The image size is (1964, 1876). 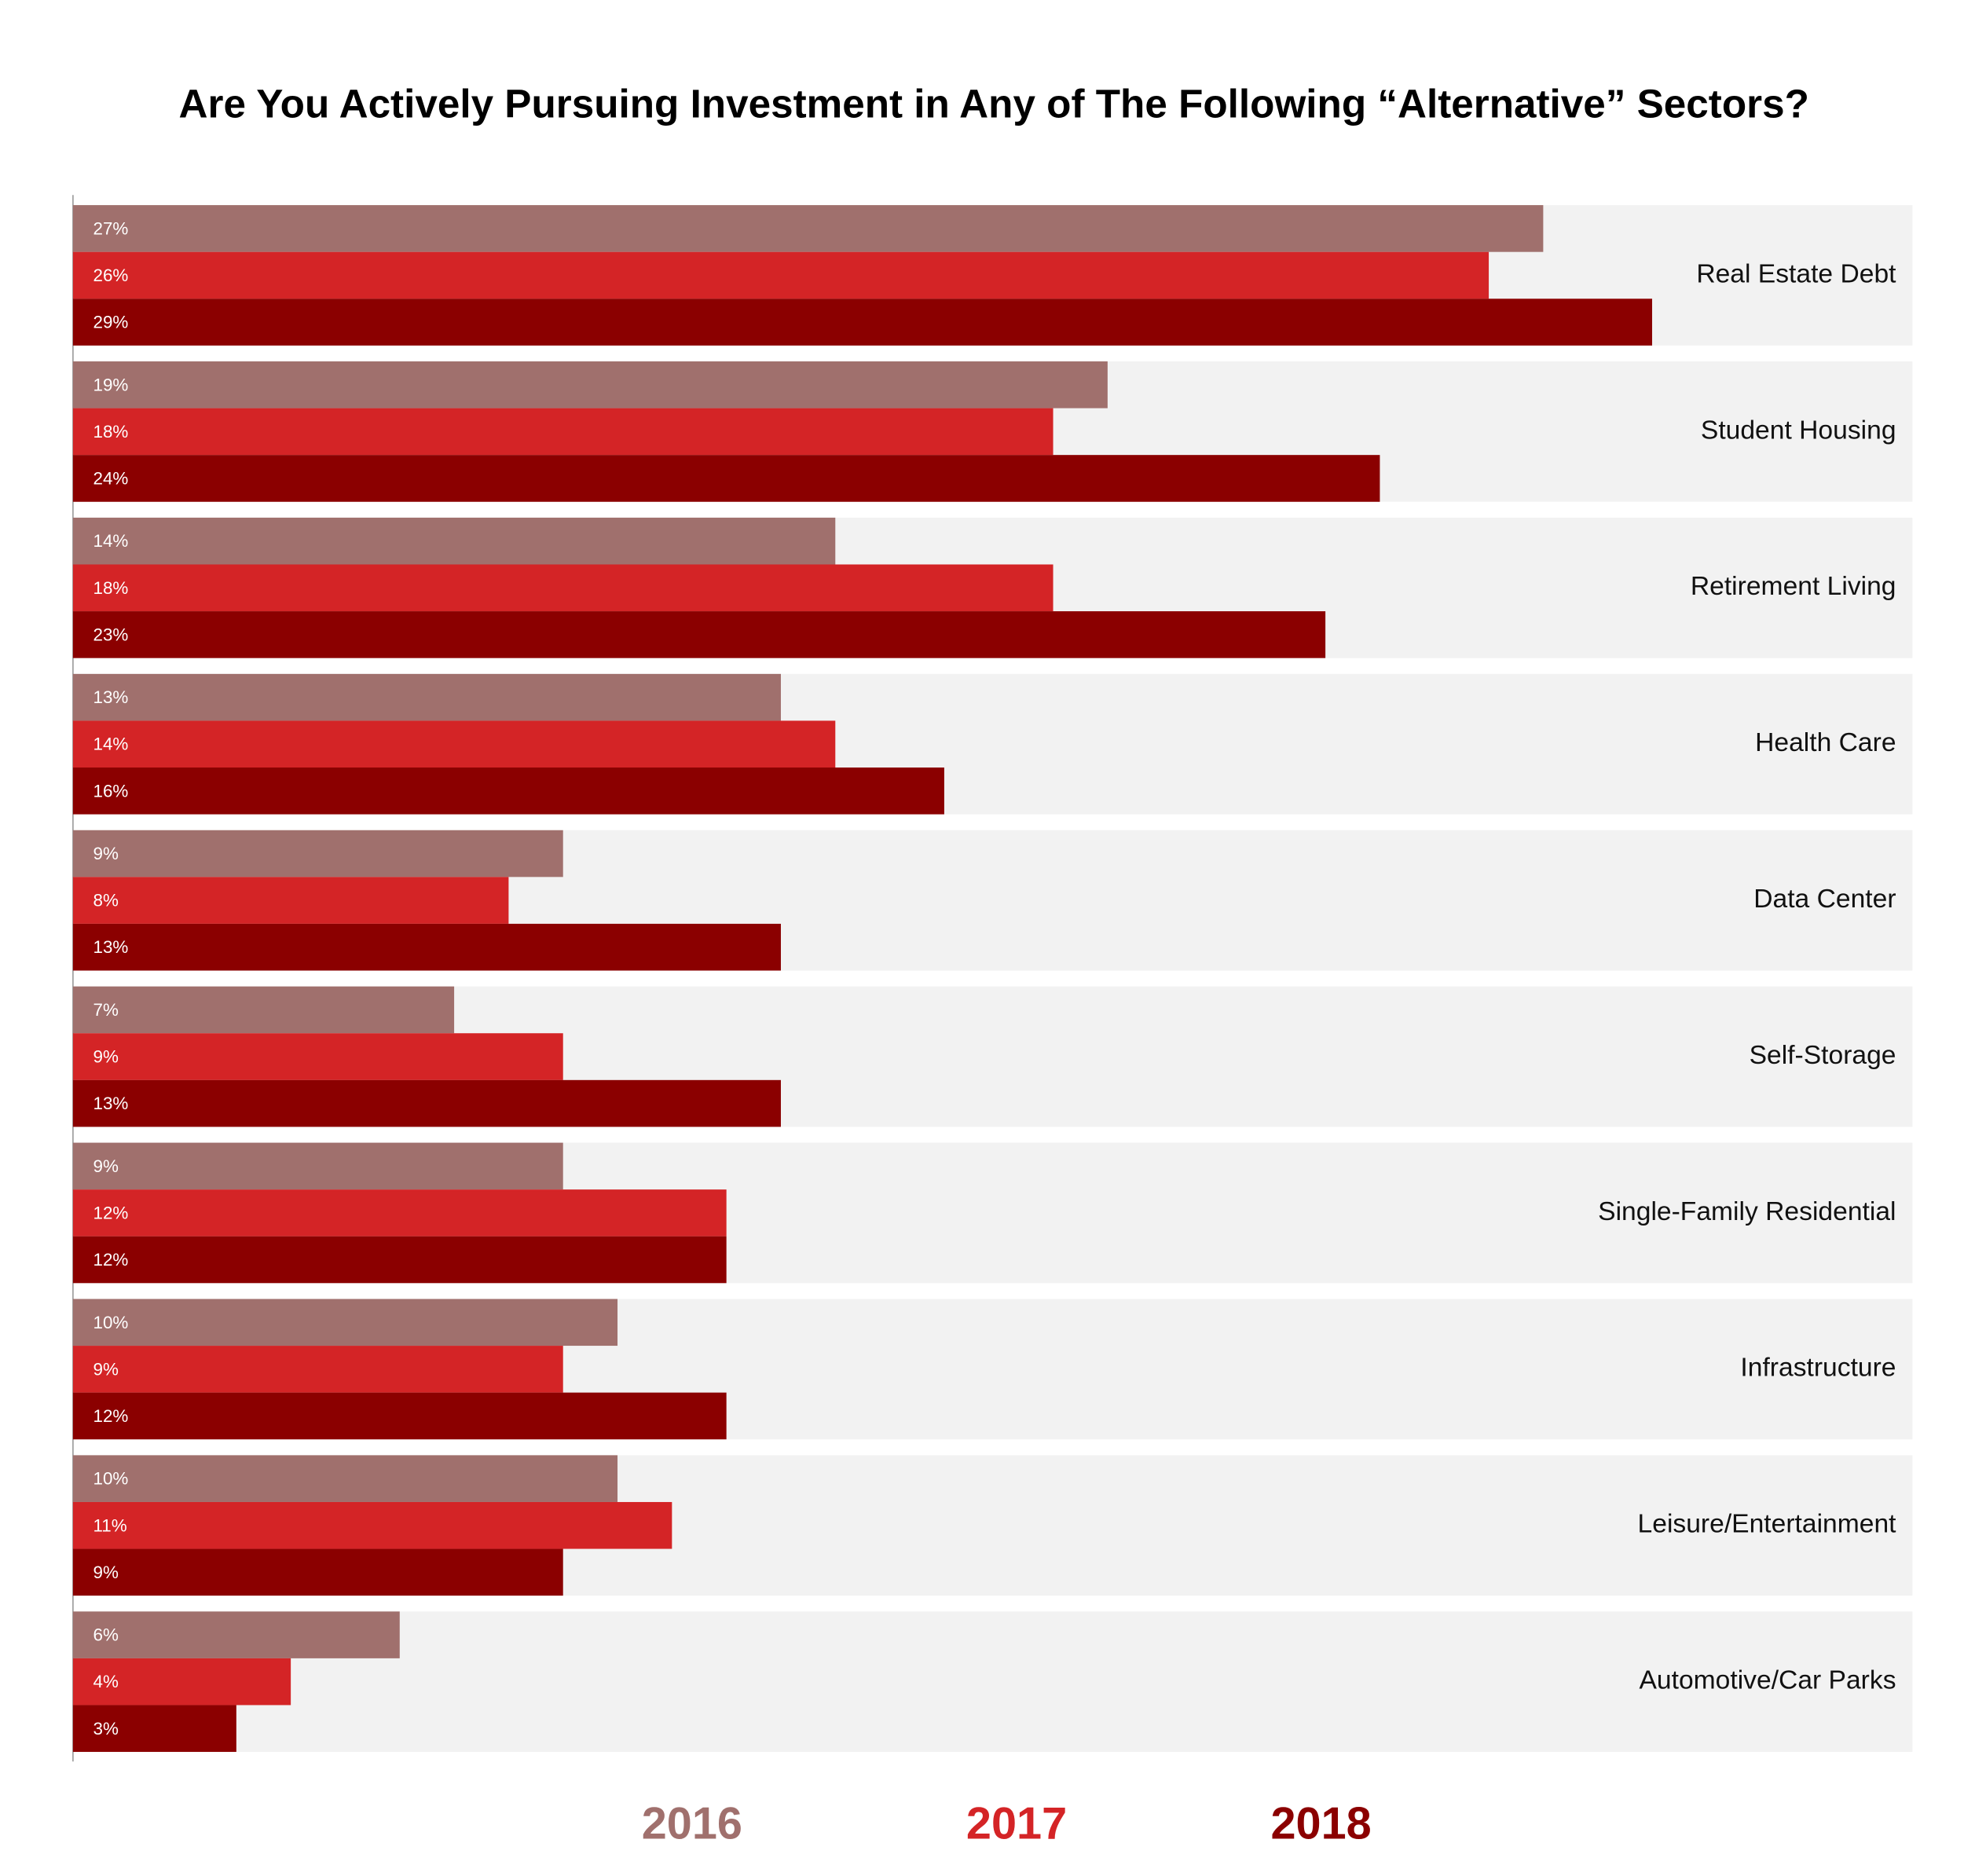 I want to click on value-label: 4%, so click(x=106, y=1681).